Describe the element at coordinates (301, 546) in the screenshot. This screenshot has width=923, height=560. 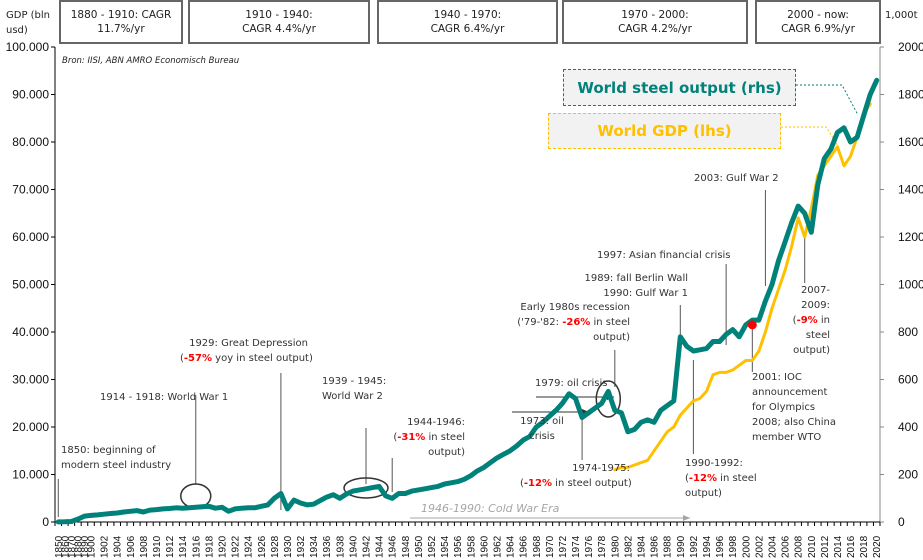
I see `x-tick-label: 1932` at that location.